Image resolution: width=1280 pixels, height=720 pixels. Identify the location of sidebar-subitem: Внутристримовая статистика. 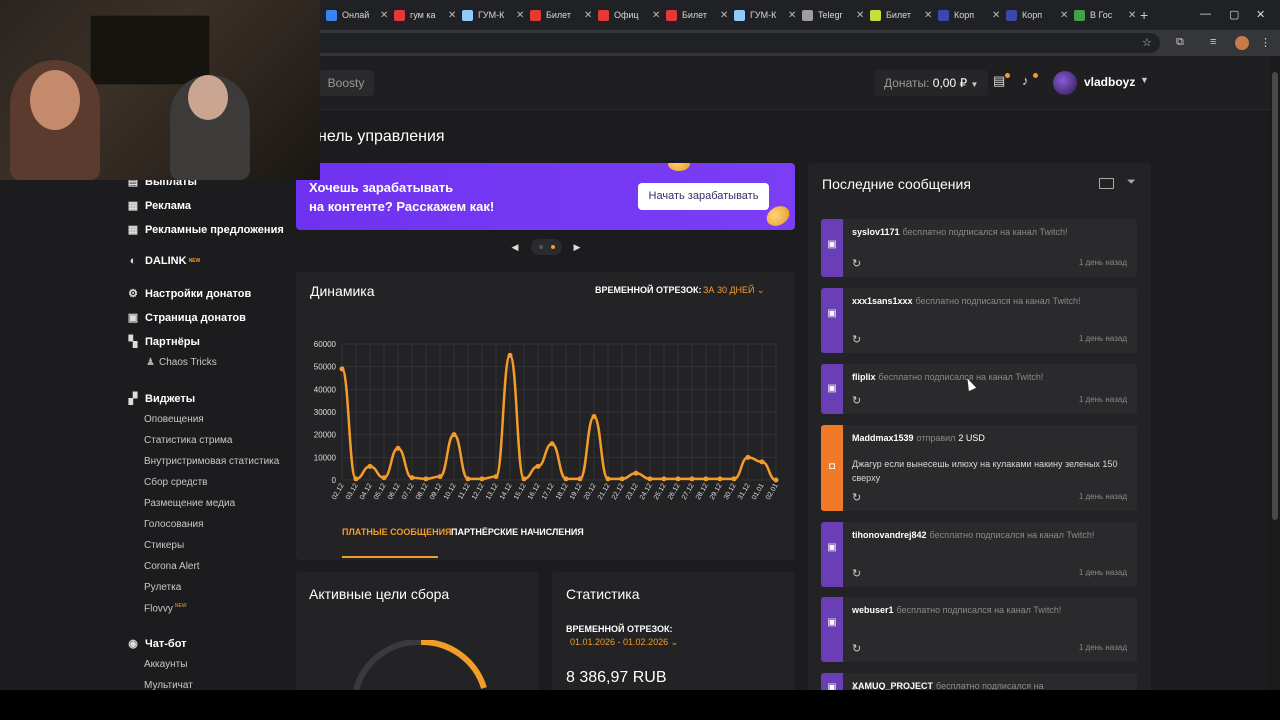
(211, 461).